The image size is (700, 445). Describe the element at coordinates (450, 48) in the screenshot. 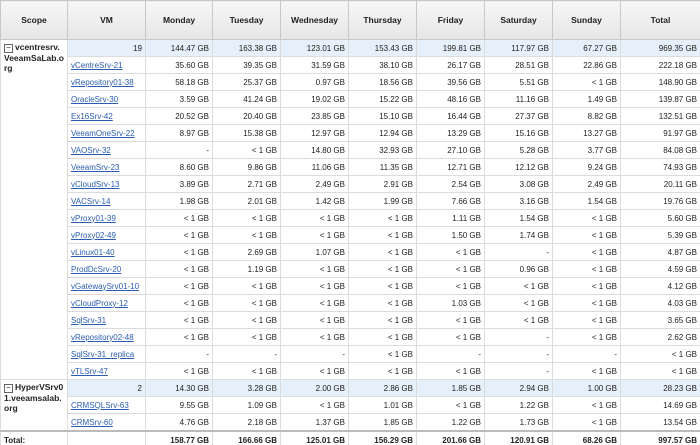

I see `summary-value: 199.81 GB` at that location.